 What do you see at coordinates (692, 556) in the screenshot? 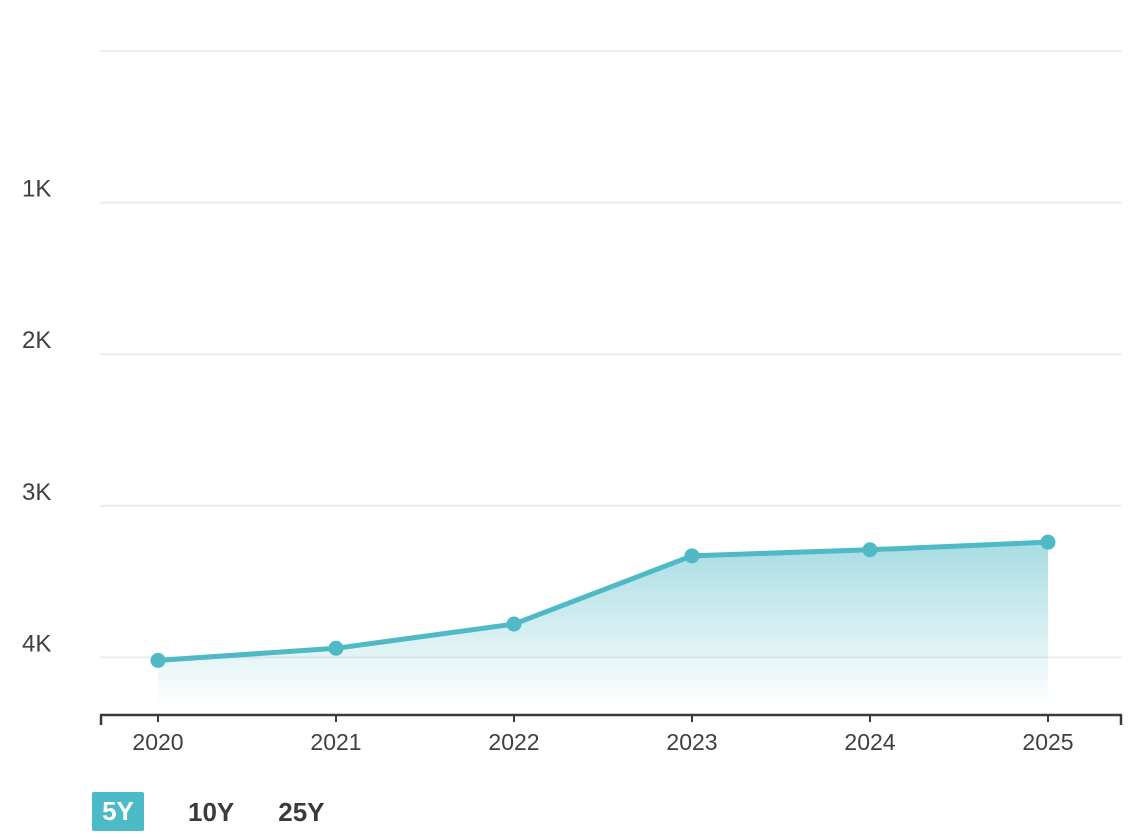
I see `data-point-2023` at bounding box center [692, 556].